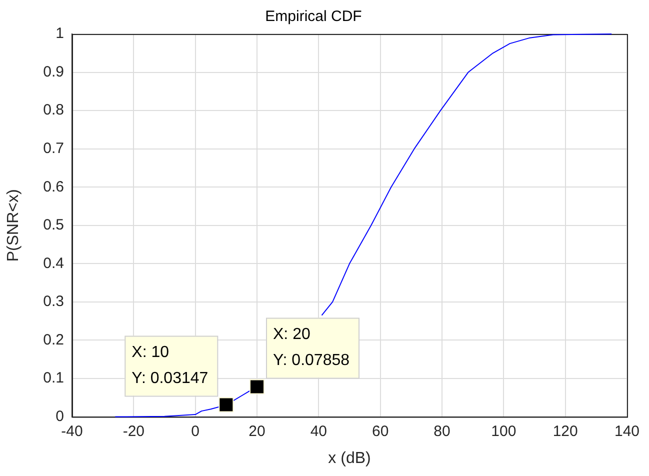 The height and width of the screenshot is (476, 649). I want to click on y-tick-label: 0.5, so click(53, 225).